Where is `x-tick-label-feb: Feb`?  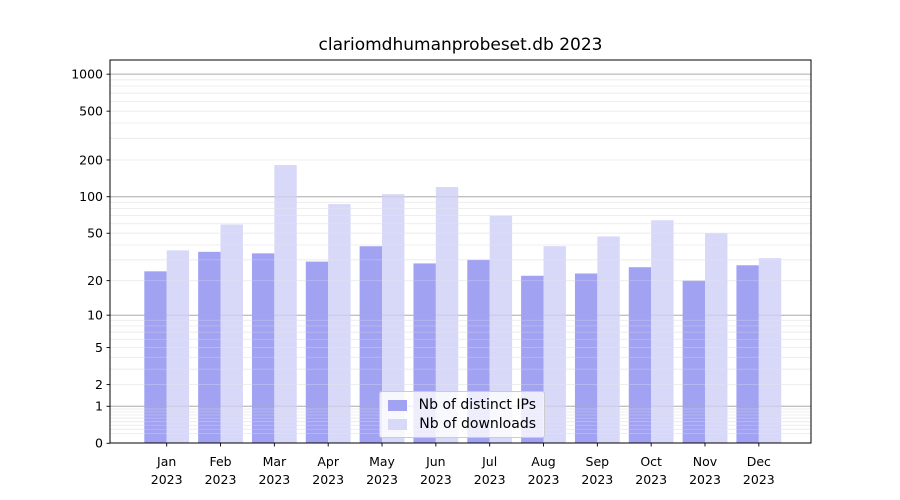
x-tick-label-feb: Feb is located at coordinates (220, 461).